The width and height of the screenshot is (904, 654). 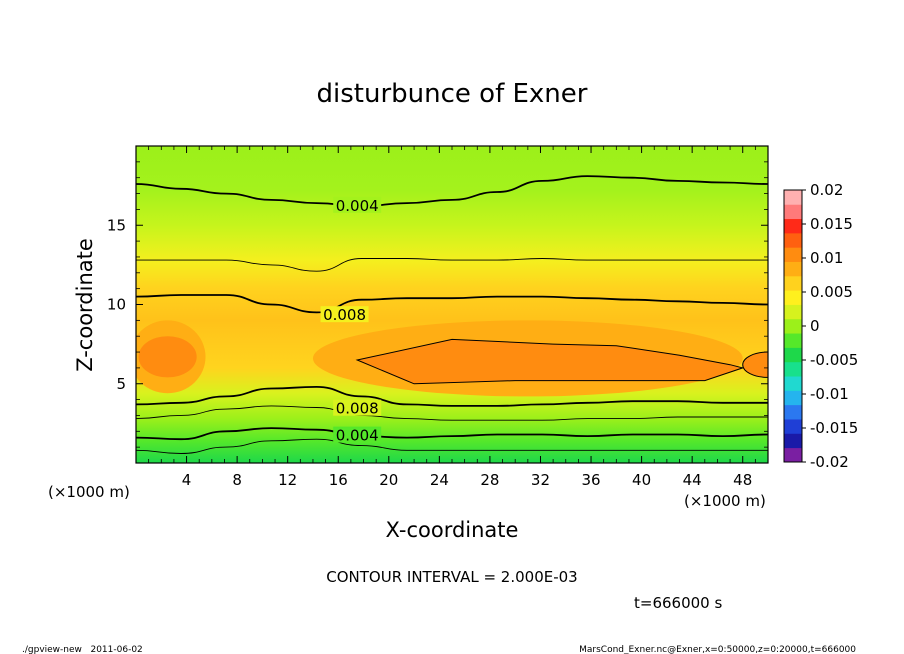 What do you see at coordinates (388, 480) in the screenshot?
I see `x-tick-label-20: 20` at bounding box center [388, 480].